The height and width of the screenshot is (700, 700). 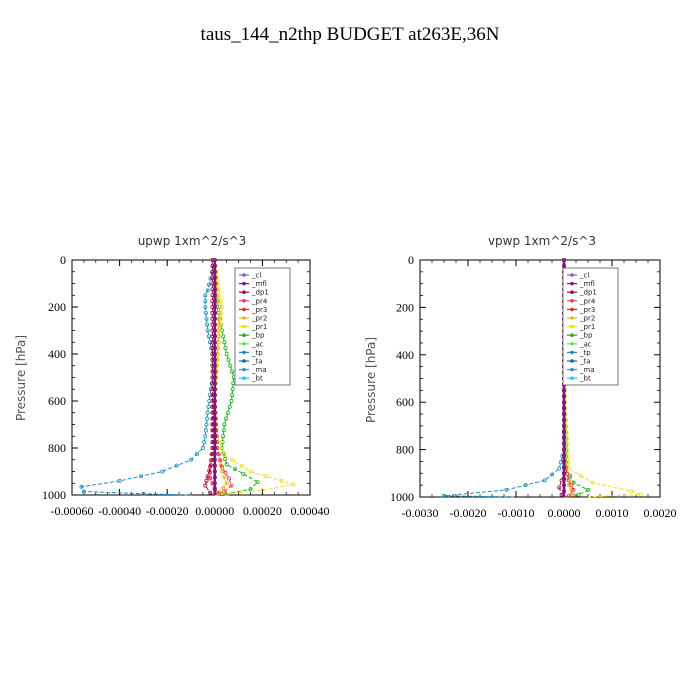 I want to click on y-tick-label: 600, so click(x=57, y=401).